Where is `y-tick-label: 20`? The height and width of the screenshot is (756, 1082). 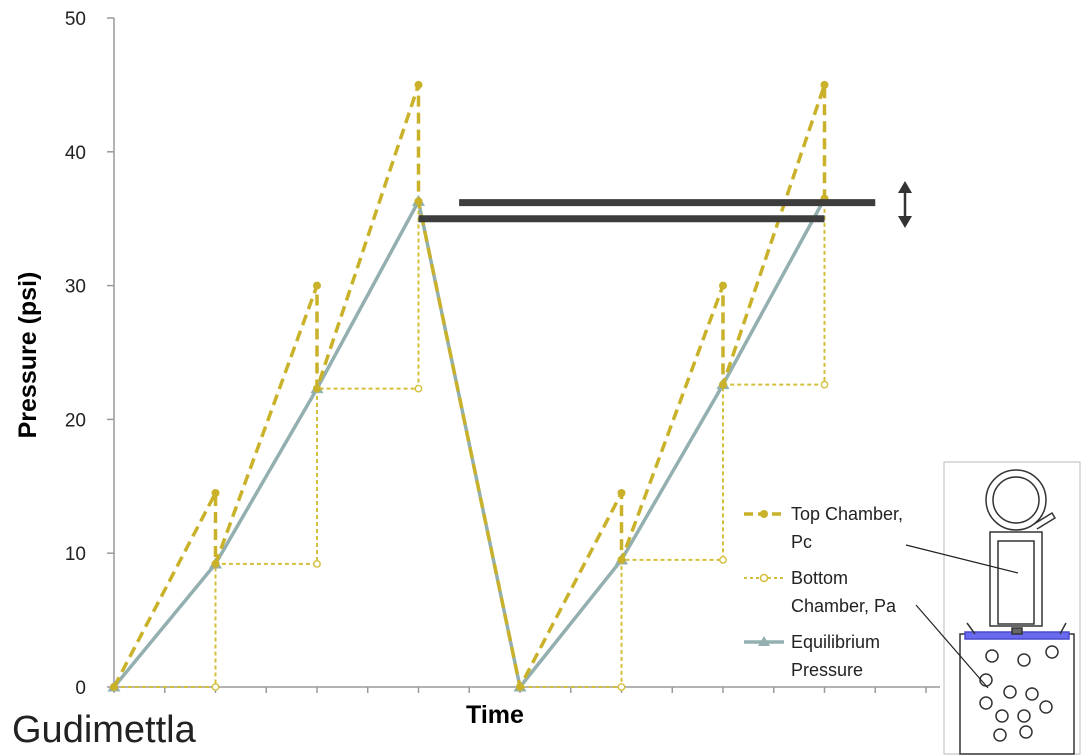 y-tick-label: 20 is located at coordinates (75, 420).